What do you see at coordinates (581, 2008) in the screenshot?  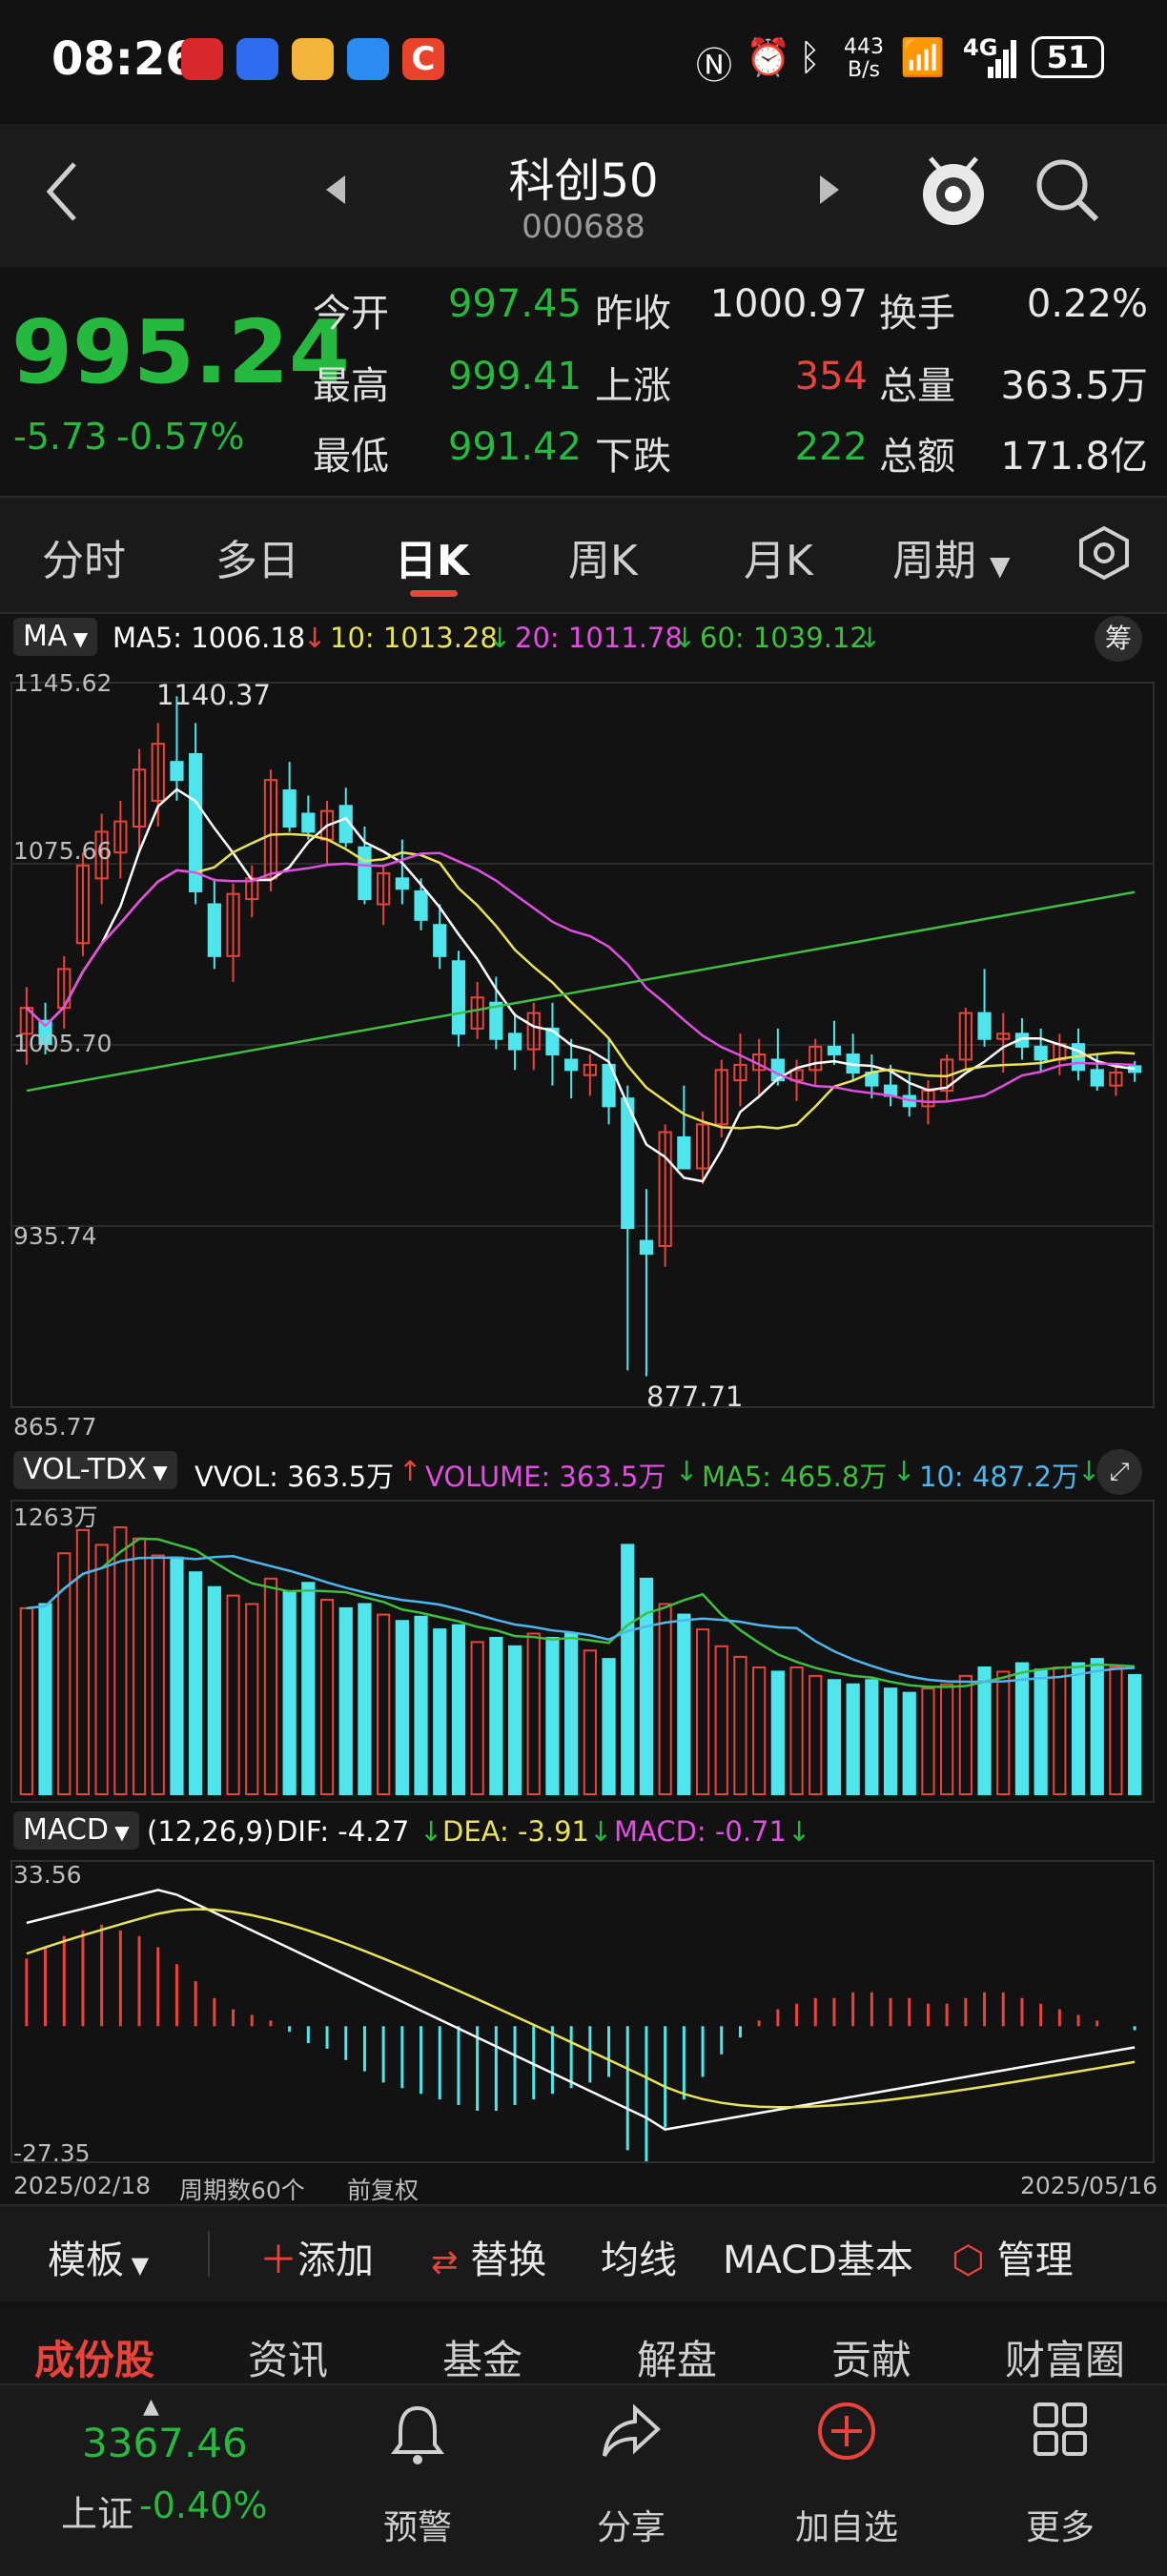 I see `dea-line` at bounding box center [581, 2008].